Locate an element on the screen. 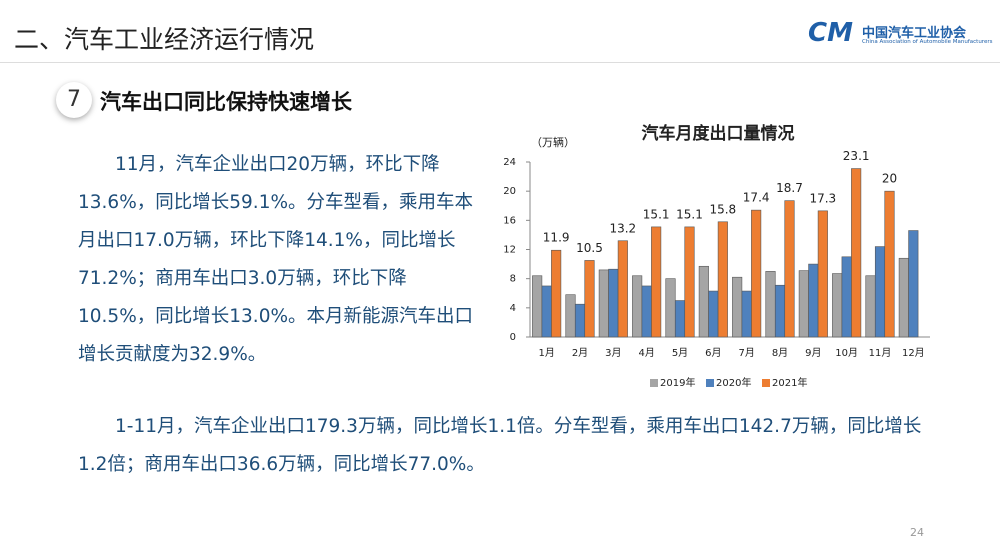 Image resolution: width=1000 pixels, height=559 pixels. x-tick-label: 4月 is located at coordinates (646, 353).